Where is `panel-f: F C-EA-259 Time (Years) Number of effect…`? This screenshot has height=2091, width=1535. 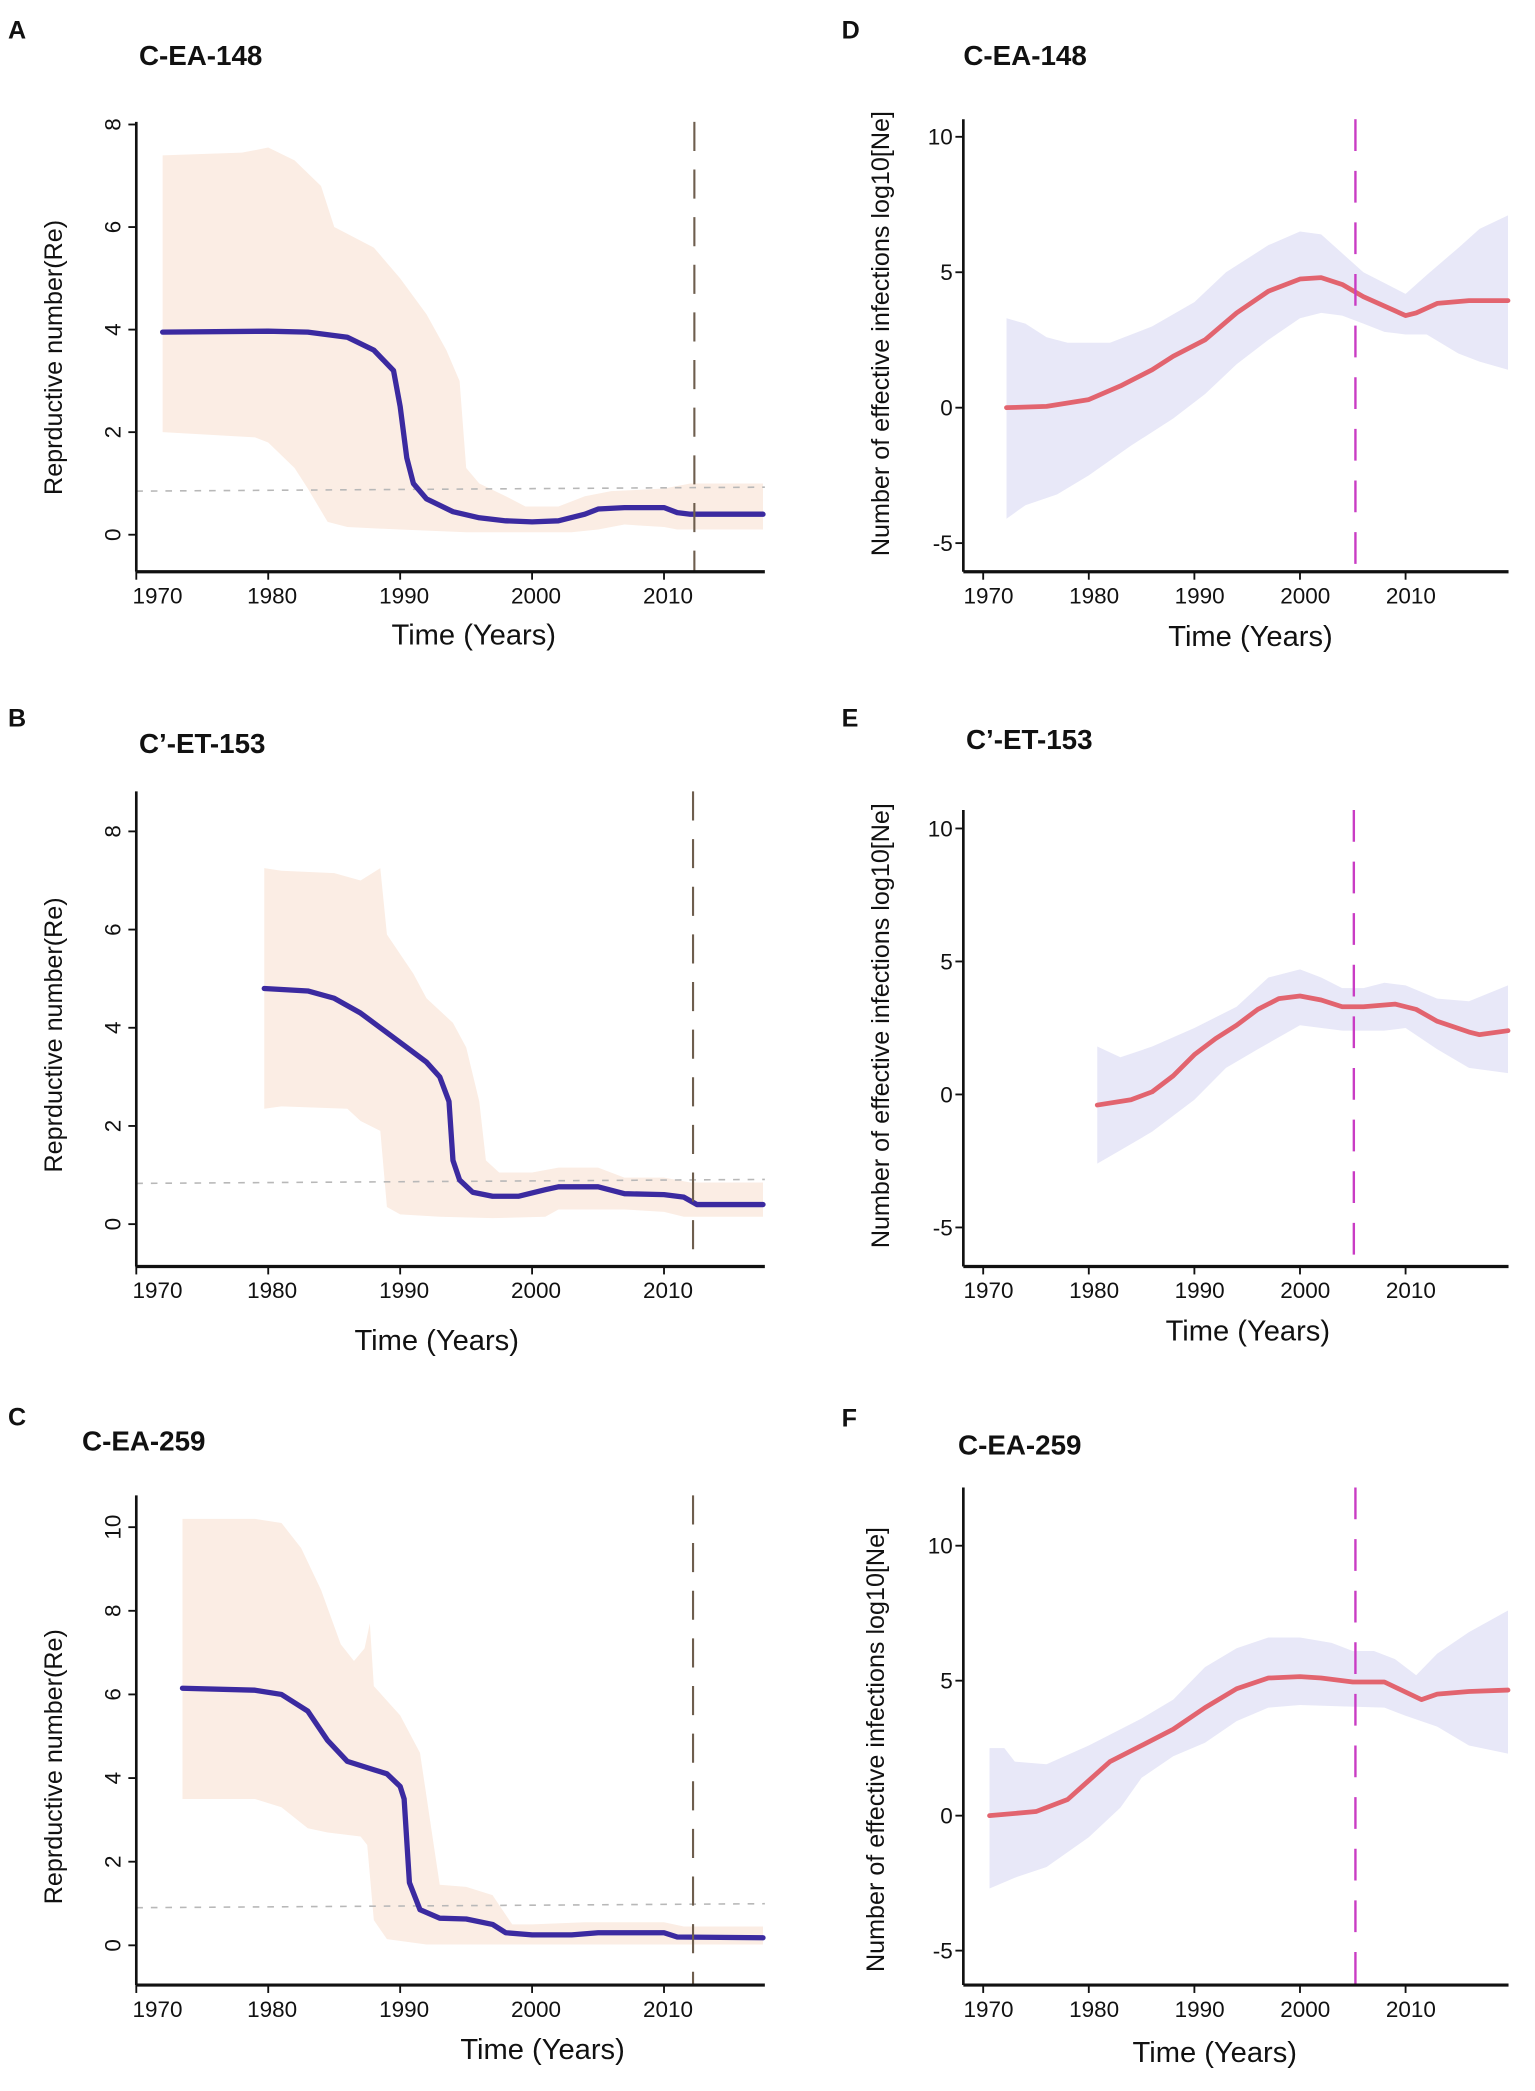
panel-f: F C-EA-259 Time (Years) Number of effect… is located at coordinates (1176, 1737).